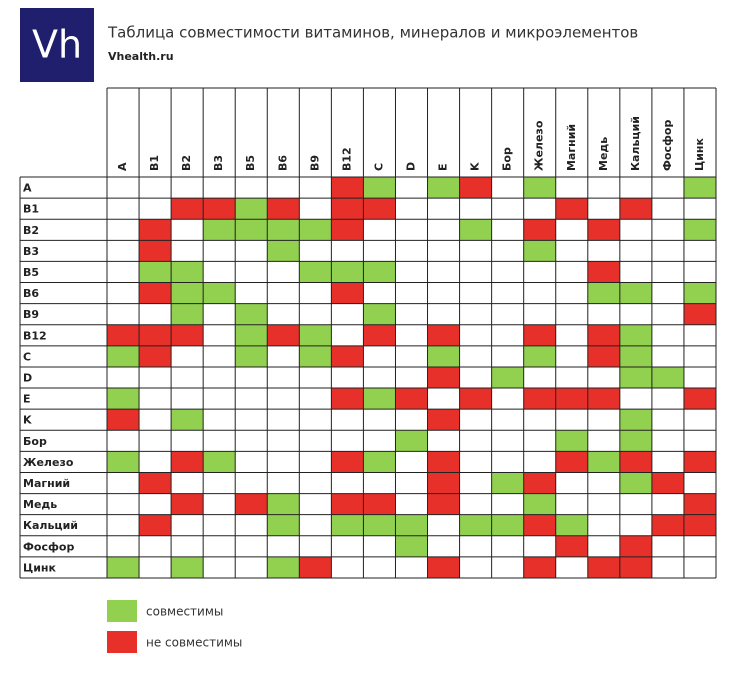 This screenshot has height=688, width=750. Describe the element at coordinates (507, 159) in the screenshot. I see `column-header: Бор` at that location.